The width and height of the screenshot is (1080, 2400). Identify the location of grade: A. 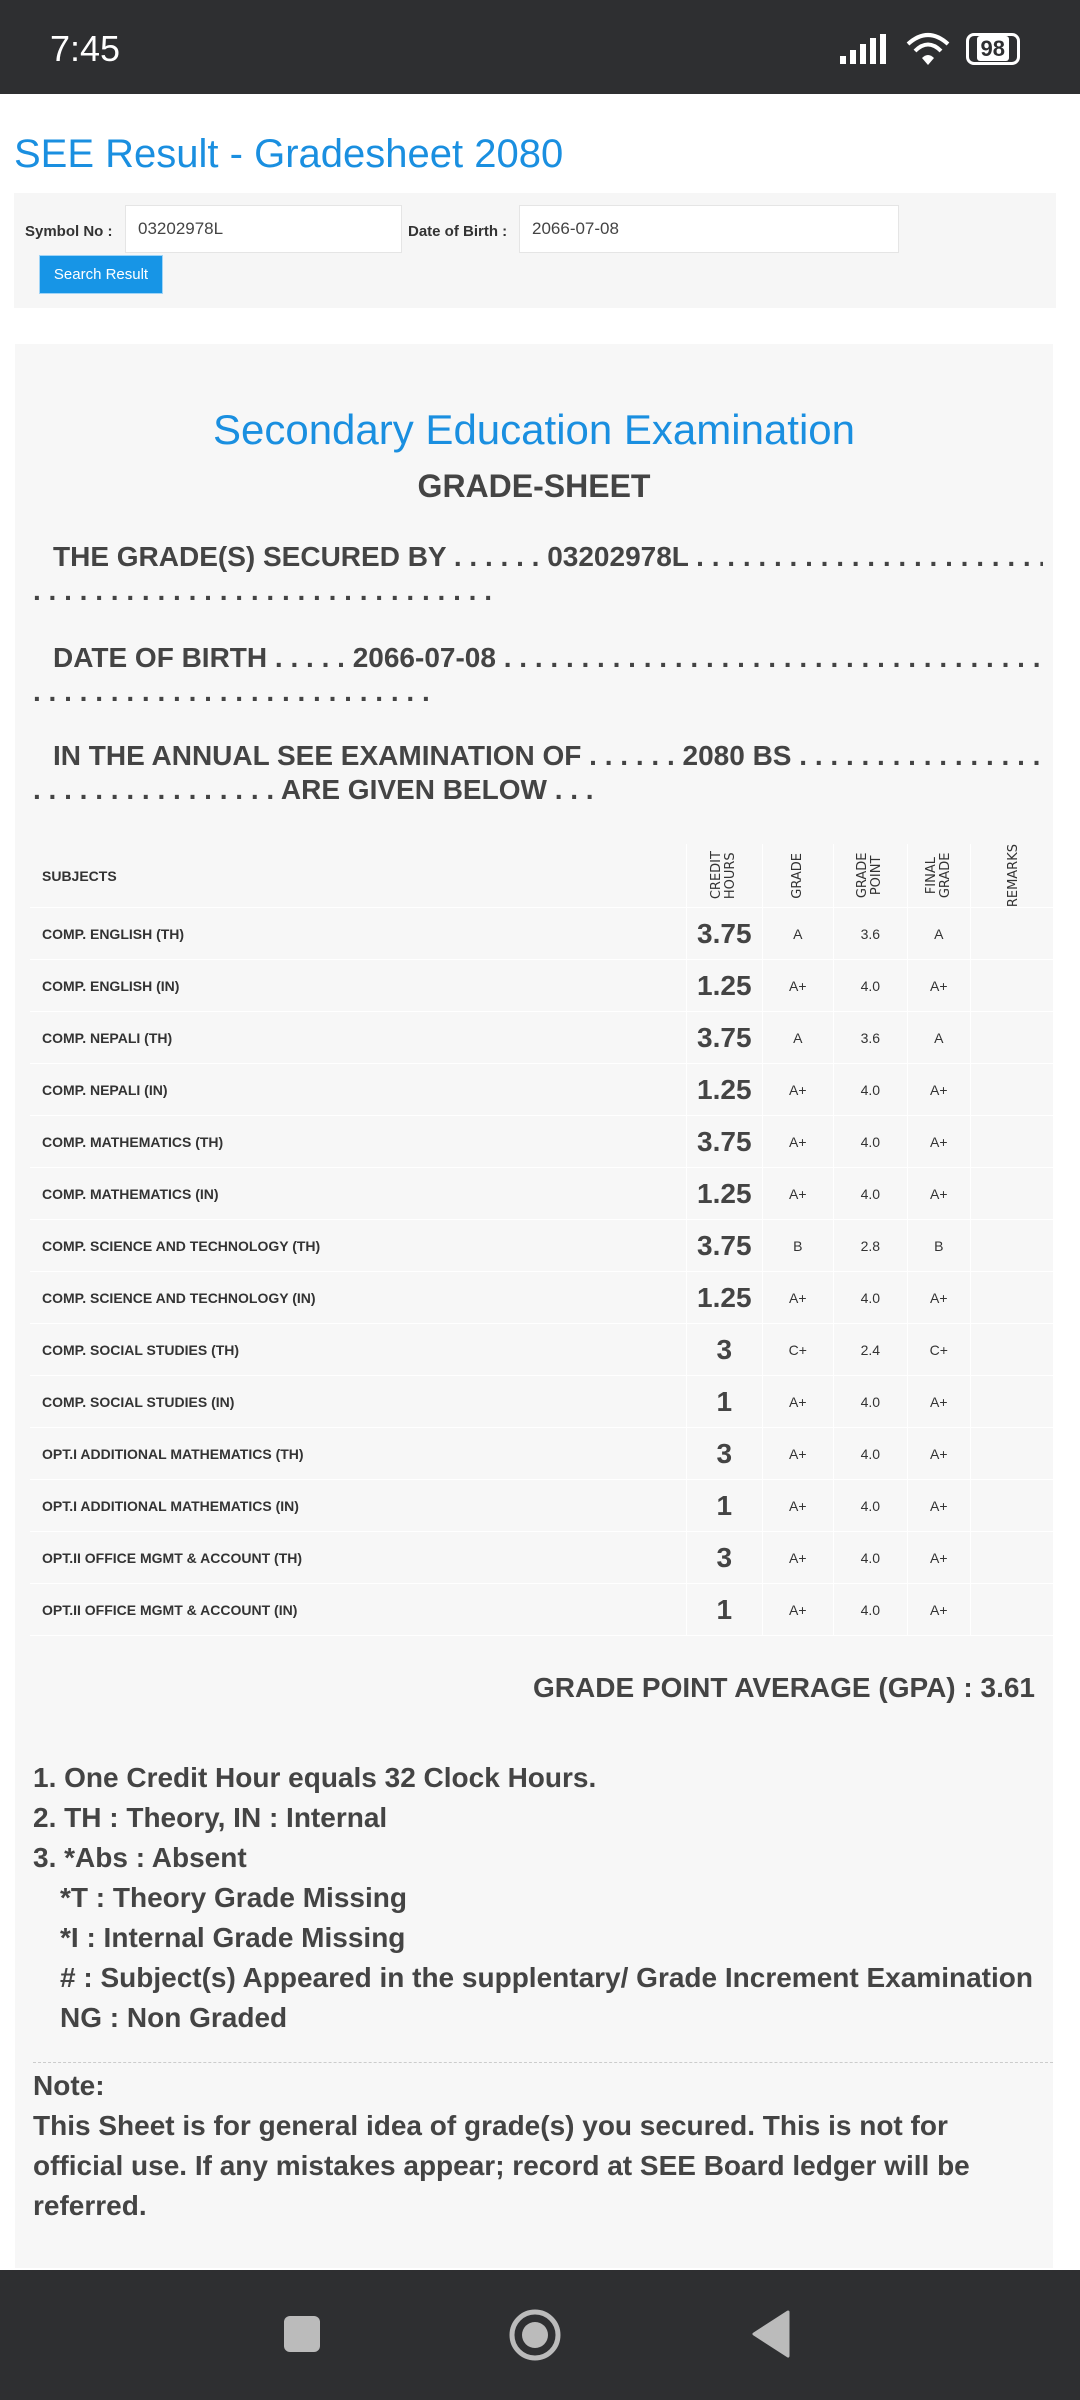
(798, 934).